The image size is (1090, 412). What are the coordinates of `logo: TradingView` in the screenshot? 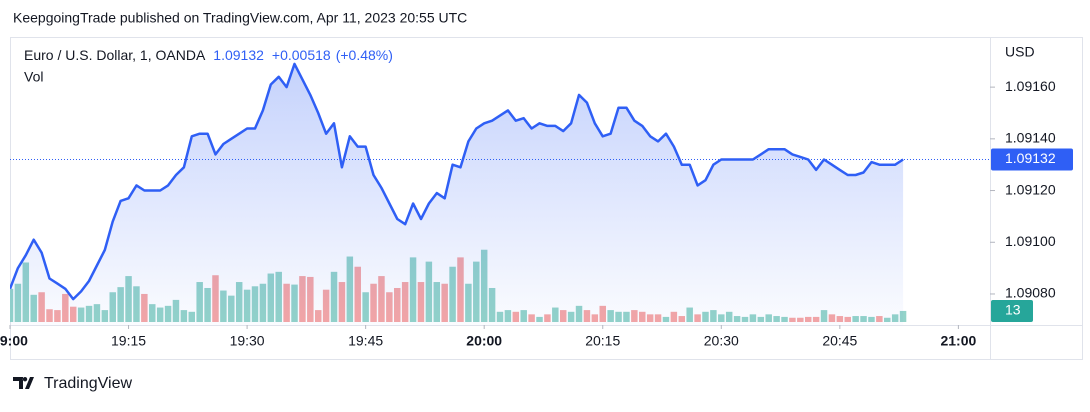 It's located at (72, 383).